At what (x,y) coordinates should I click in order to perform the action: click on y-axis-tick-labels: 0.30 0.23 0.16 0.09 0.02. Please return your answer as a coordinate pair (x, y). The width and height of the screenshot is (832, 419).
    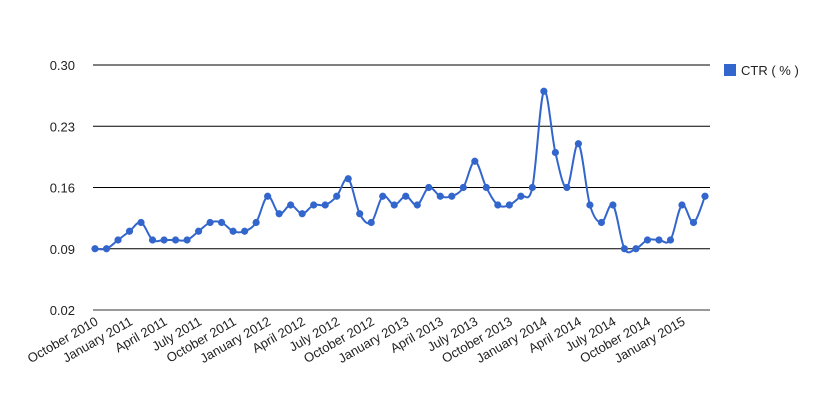
    Looking at the image, I should click on (62, 188).